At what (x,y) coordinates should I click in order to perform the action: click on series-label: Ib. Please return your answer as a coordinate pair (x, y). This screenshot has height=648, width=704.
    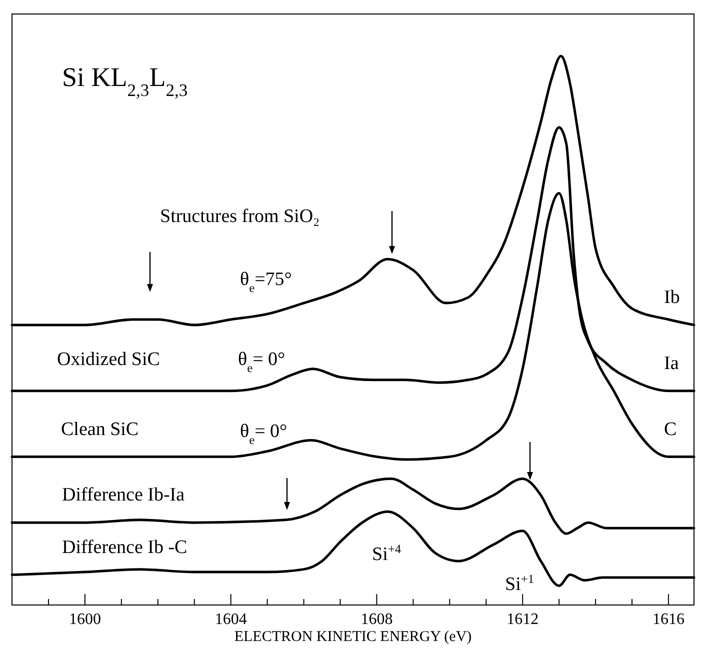
    Looking at the image, I should click on (672, 297).